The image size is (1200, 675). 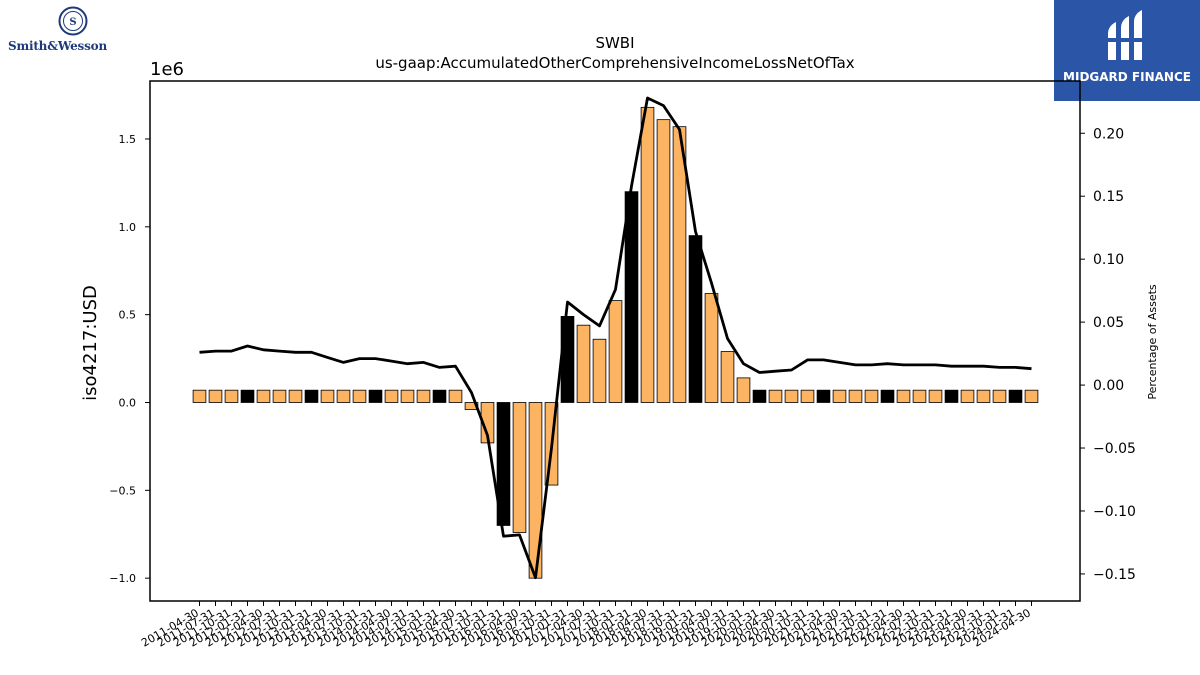 What do you see at coordinates (1114, 449) in the screenshot?
I see `y2-tick-label: −0.05` at bounding box center [1114, 449].